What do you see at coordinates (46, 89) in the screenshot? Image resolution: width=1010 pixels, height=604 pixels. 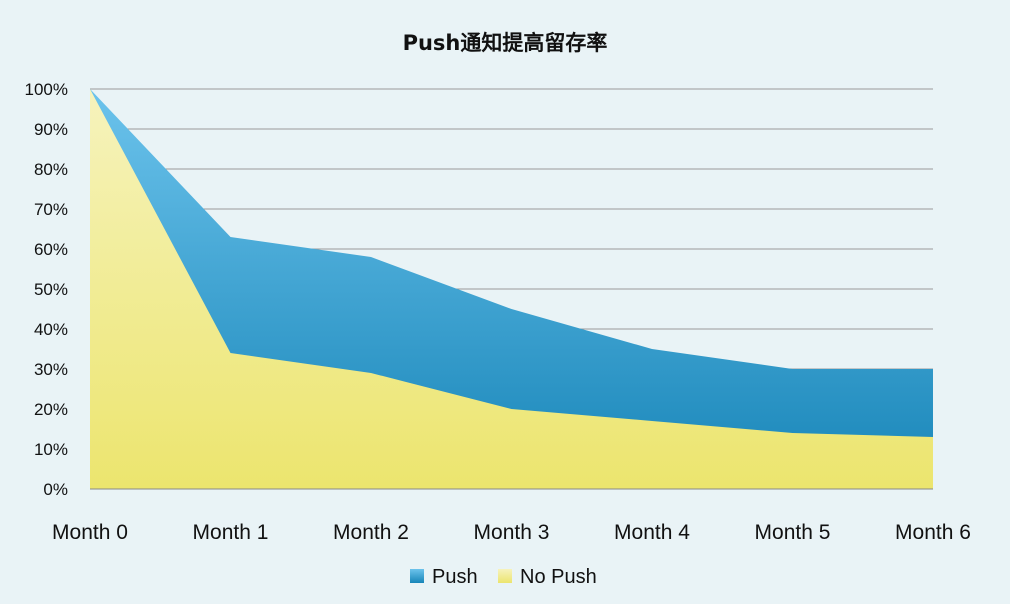 I see `y-tick-label: 100%` at bounding box center [46, 89].